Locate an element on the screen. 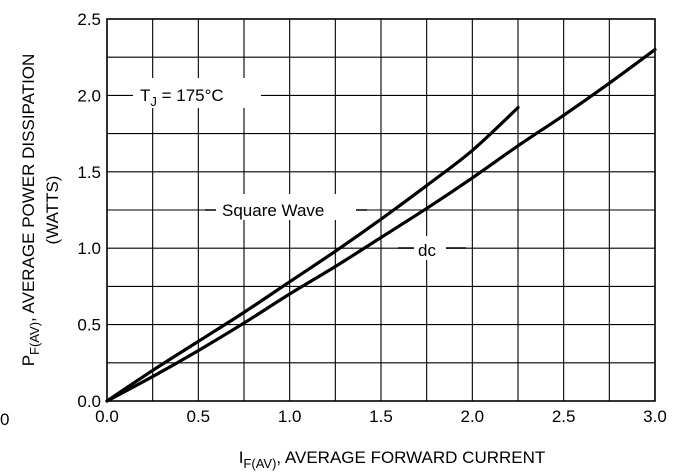  y-axis-title-subscript: F(AV) is located at coordinates (34, 338).